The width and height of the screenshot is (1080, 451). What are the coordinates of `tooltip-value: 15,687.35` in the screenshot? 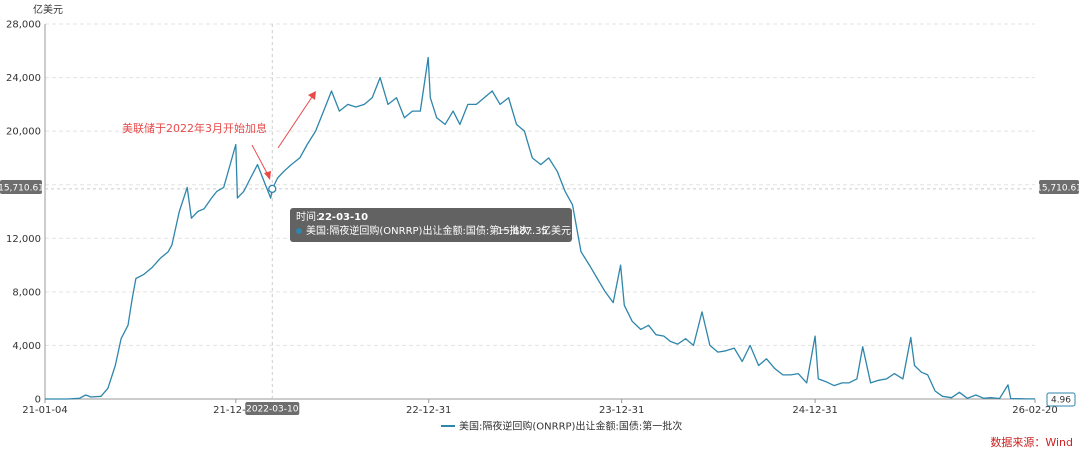 It's located at (522, 231).